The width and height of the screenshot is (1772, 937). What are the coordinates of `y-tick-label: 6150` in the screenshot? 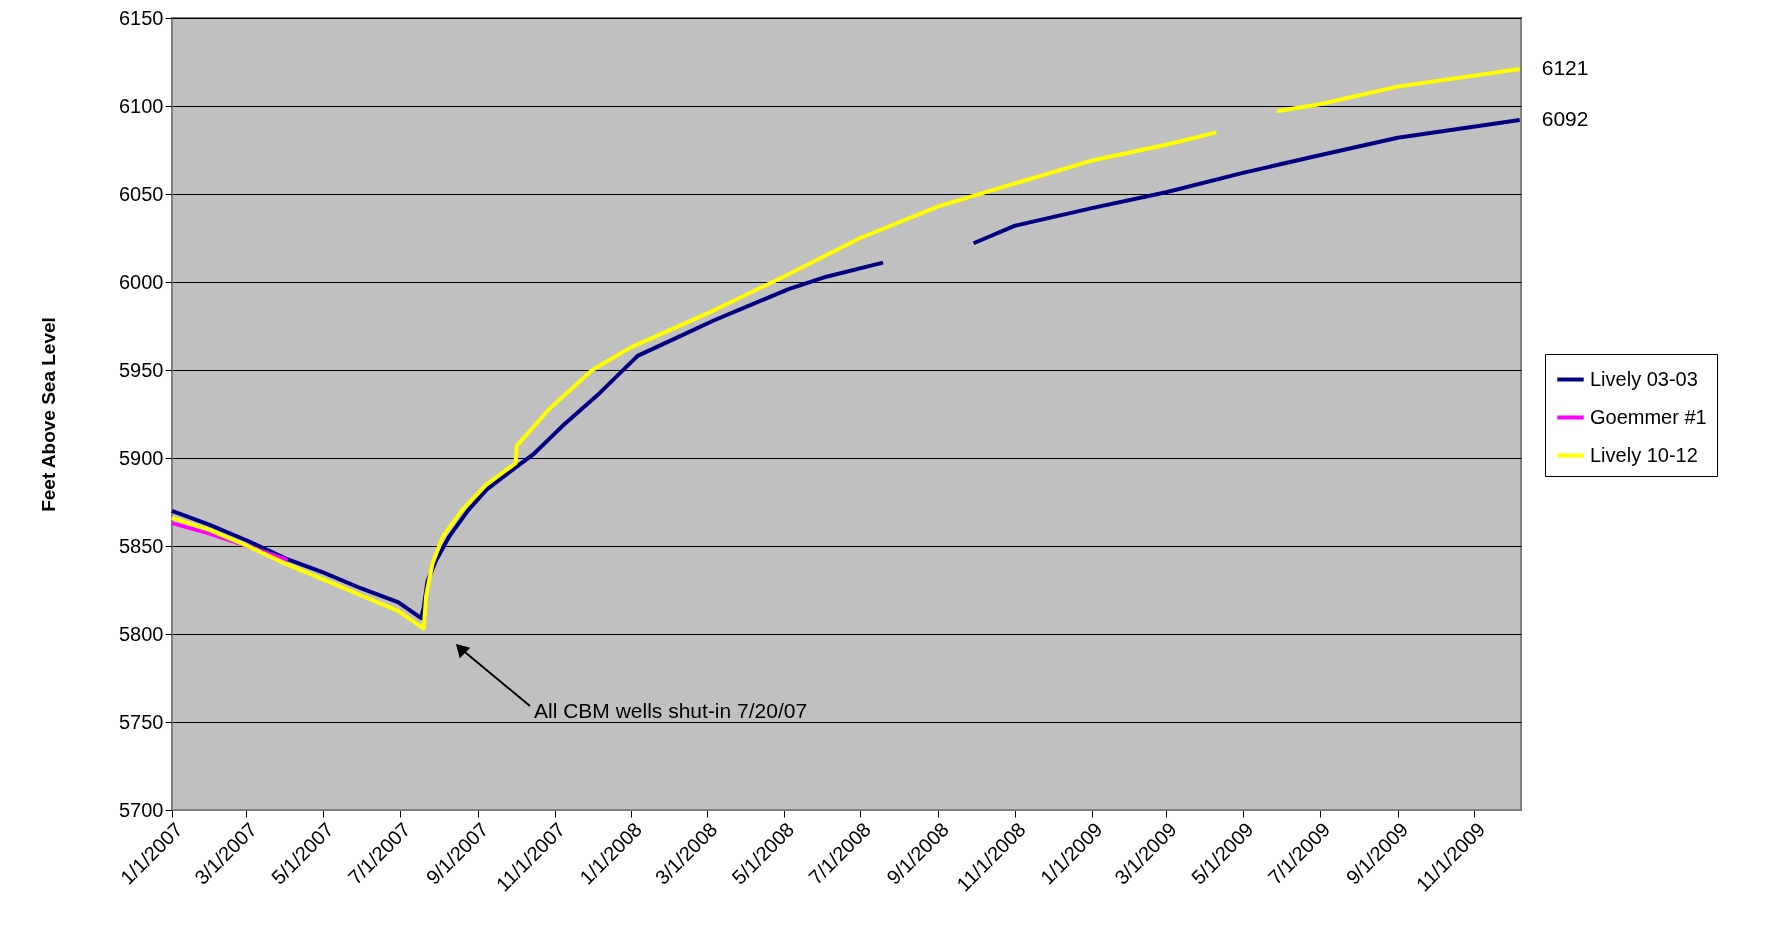 It's located at (141, 17).